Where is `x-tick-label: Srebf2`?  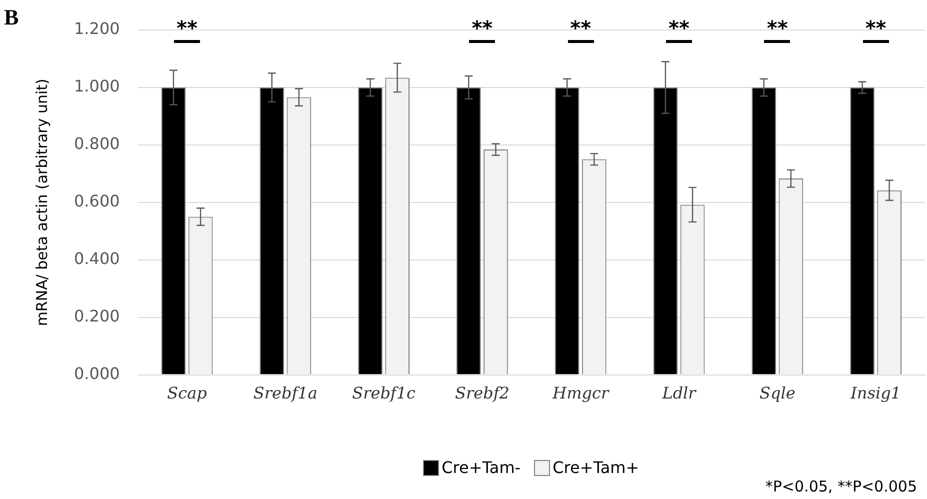 x-tick-label: Srebf2 is located at coordinates (482, 393).